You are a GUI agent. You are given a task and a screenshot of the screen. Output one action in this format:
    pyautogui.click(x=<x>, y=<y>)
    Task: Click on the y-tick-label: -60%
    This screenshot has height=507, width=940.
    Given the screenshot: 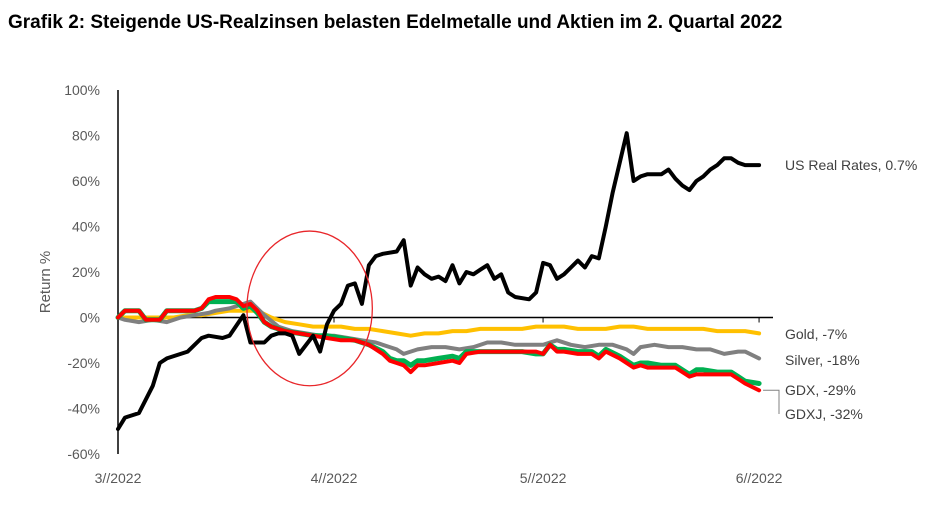 What is the action you would take?
    pyautogui.click(x=83, y=454)
    